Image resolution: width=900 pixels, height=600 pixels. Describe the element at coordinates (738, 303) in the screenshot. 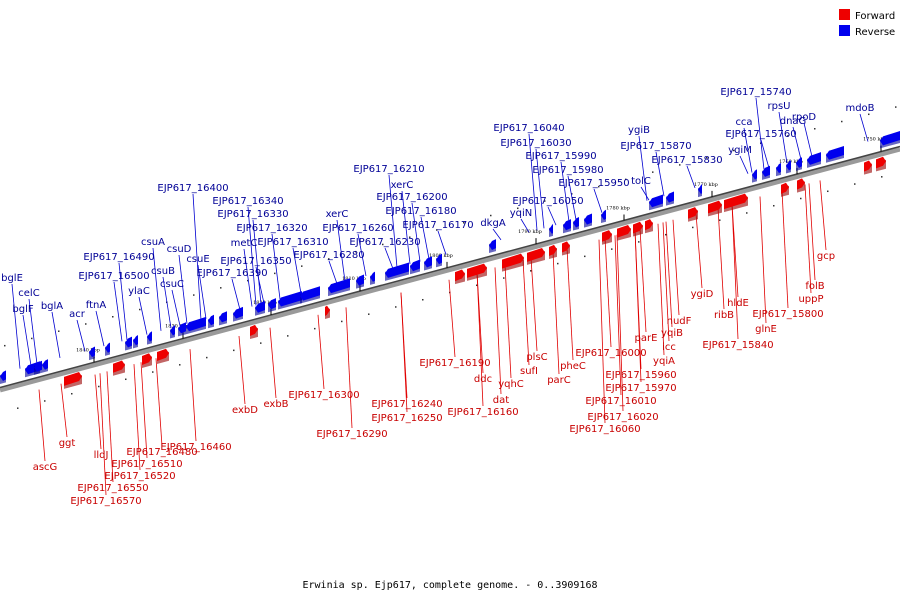

I see `gene-label-hlde: hldE` at that location.